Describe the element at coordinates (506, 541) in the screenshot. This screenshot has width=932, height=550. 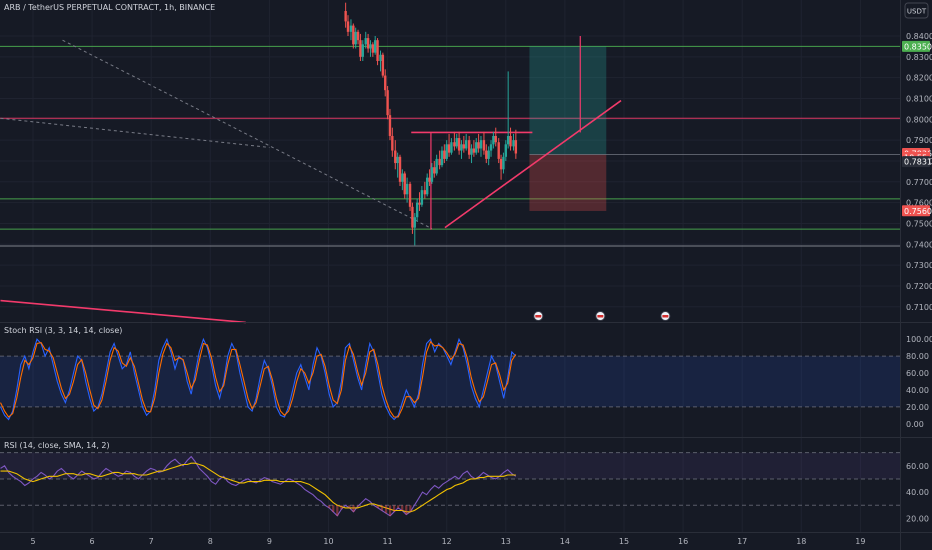
I see `time-tick-label: 13` at that location.